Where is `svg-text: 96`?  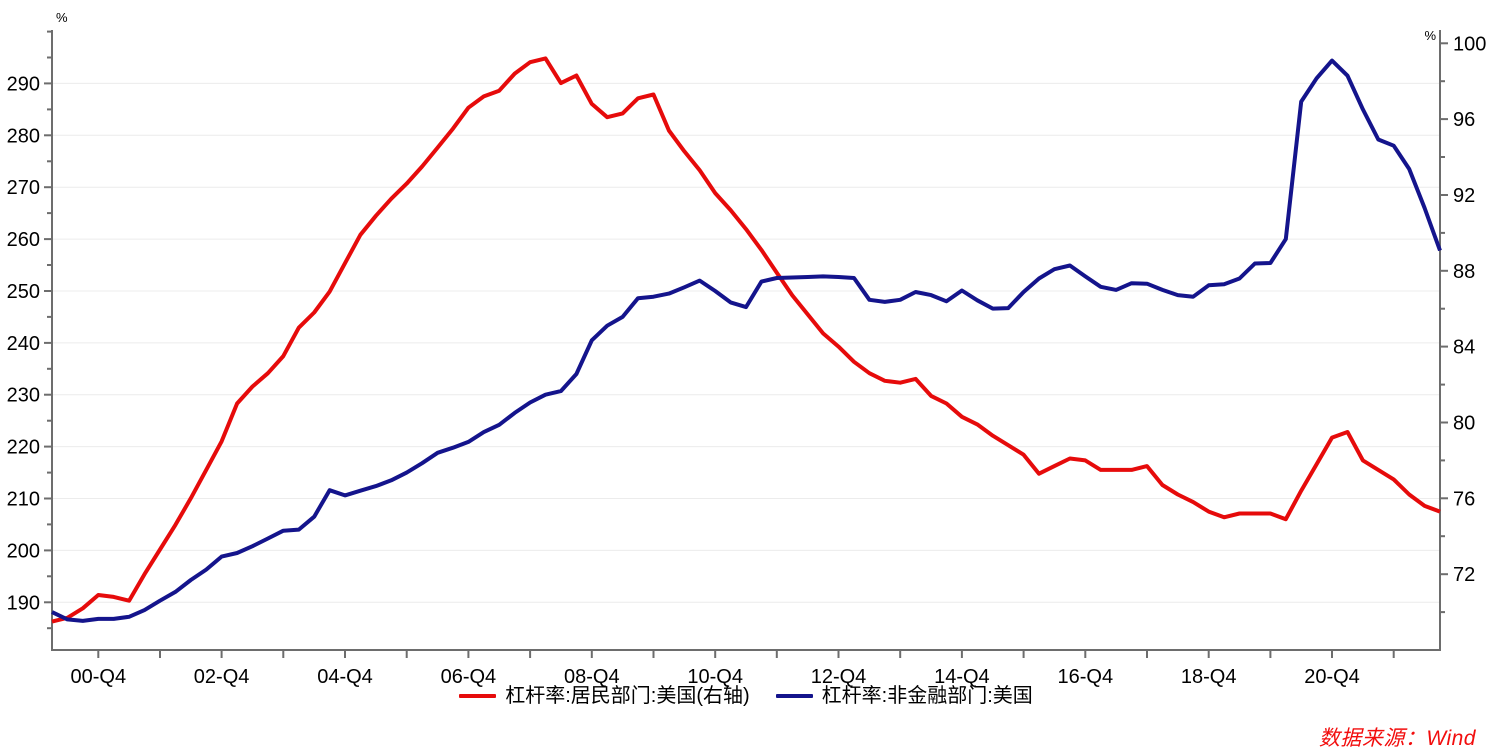
svg-text: 96 is located at coordinates (1464, 120).